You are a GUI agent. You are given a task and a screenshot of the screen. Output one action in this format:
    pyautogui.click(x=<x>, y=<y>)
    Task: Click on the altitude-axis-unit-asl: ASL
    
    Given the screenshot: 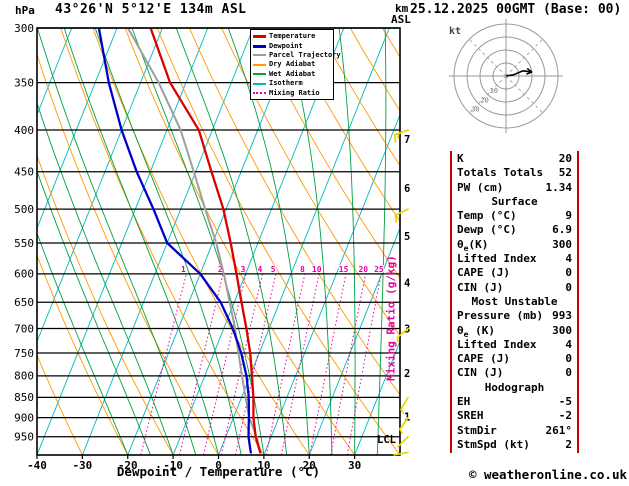 What is the action you would take?
    pyautogui.click(x=401, y=19)
    